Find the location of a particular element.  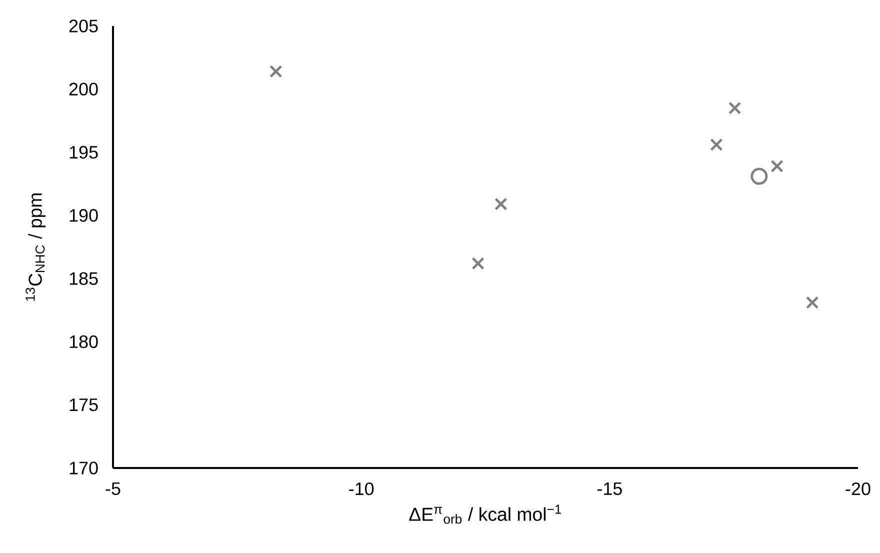

y-tick-label: 190 is located at coordinates (84, 215).